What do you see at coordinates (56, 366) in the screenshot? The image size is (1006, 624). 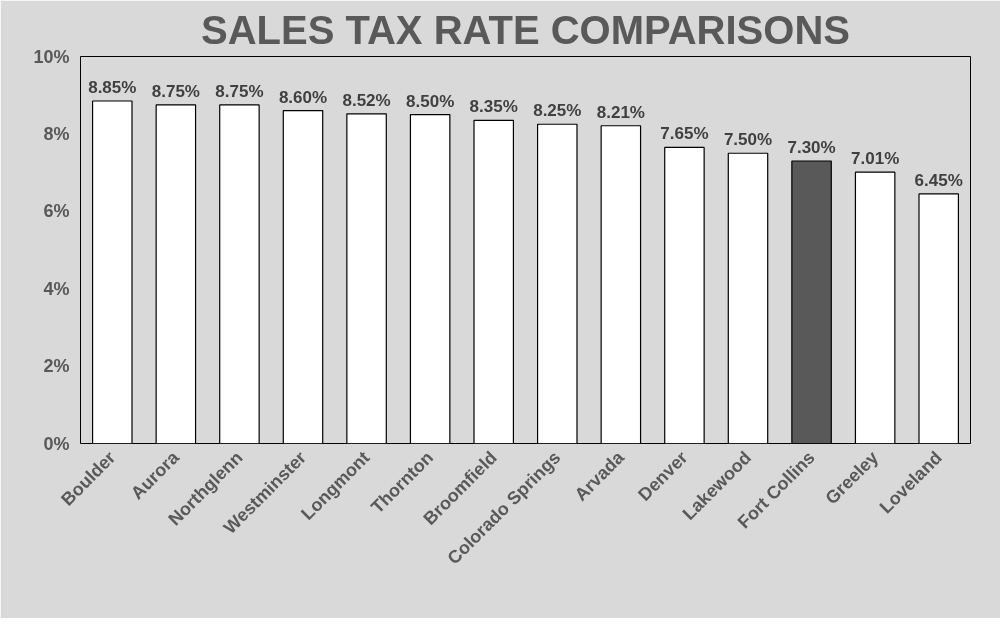 I see `y-tick-label: 2%` at bounding box center [56, 366].